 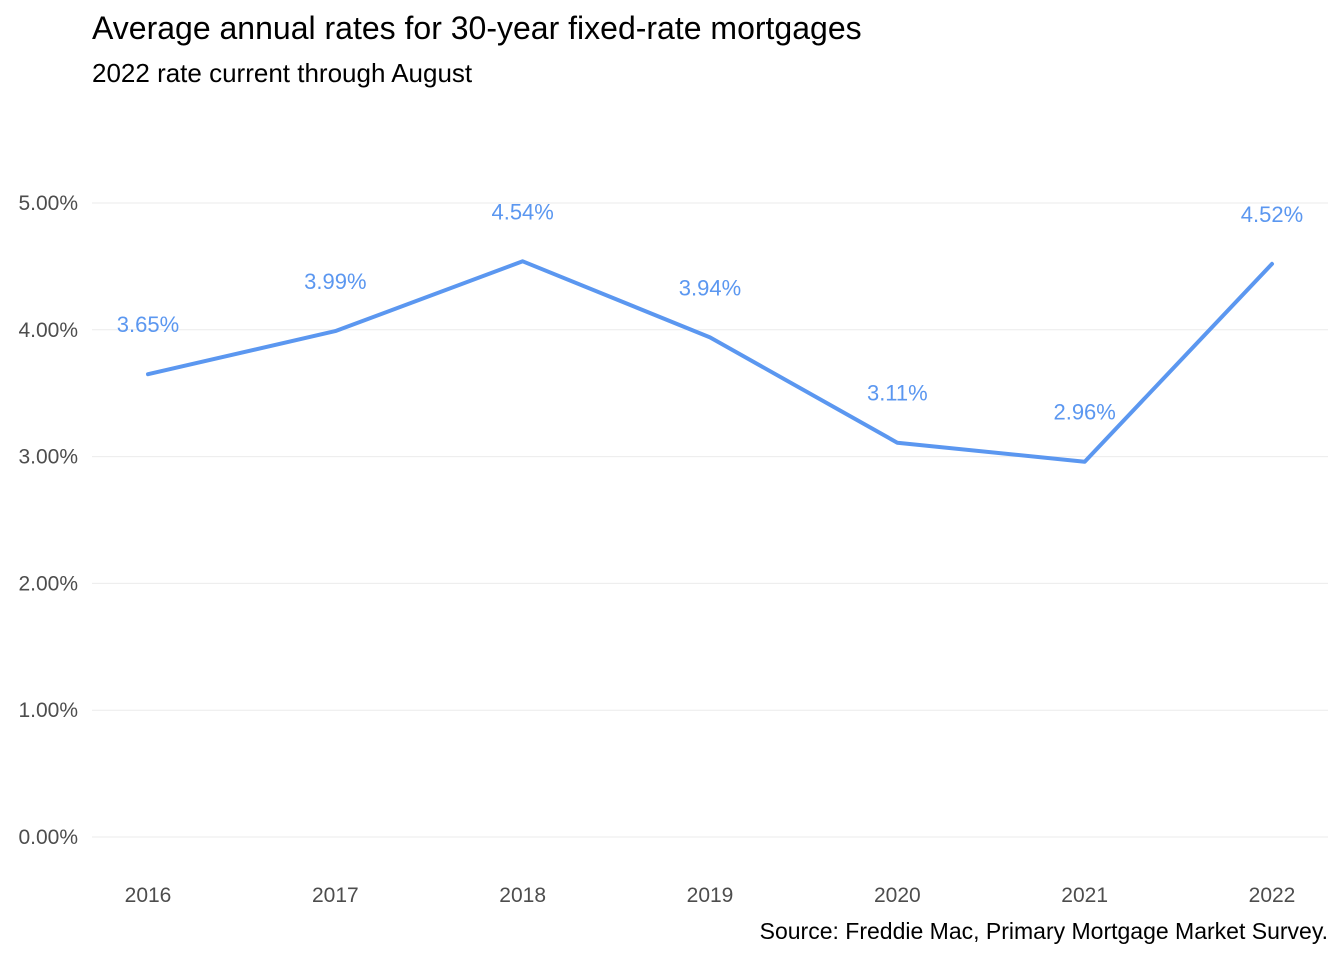 What do you see at coordinates (897, 895) in the screenshot?
I see `x-tick-label: 2020` at bounding box center [897, 895].